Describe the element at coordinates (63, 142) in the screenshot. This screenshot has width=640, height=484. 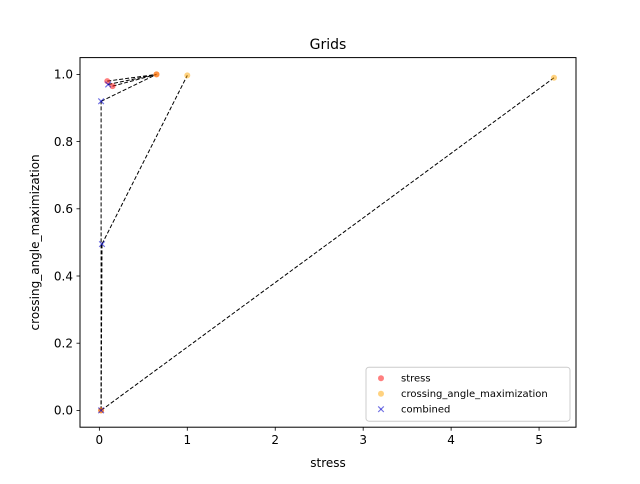
I see `y-tick-label: 0.8` at that location.